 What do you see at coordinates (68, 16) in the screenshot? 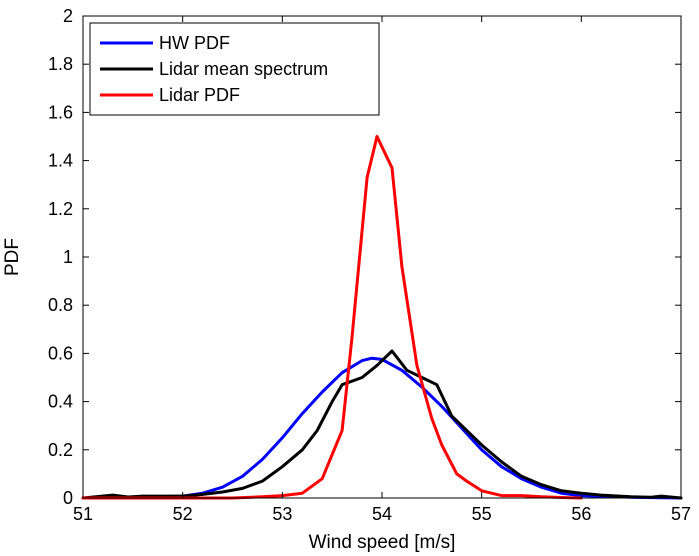
I see `y-tick-label: 2` at bounding box center [68, 16].